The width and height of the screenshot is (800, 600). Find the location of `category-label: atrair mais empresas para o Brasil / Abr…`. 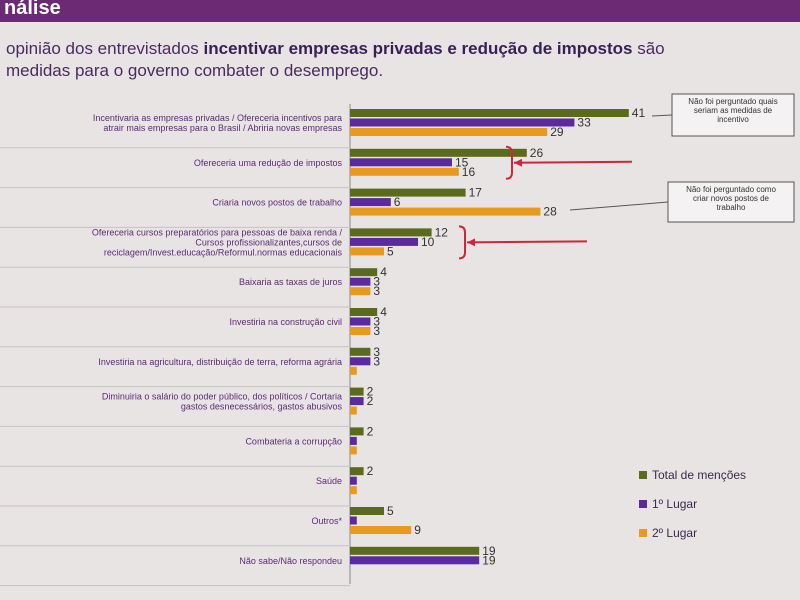

category-label: atrair mais empresas para o Brasil / Abr… is located at coordinates (222, 128).